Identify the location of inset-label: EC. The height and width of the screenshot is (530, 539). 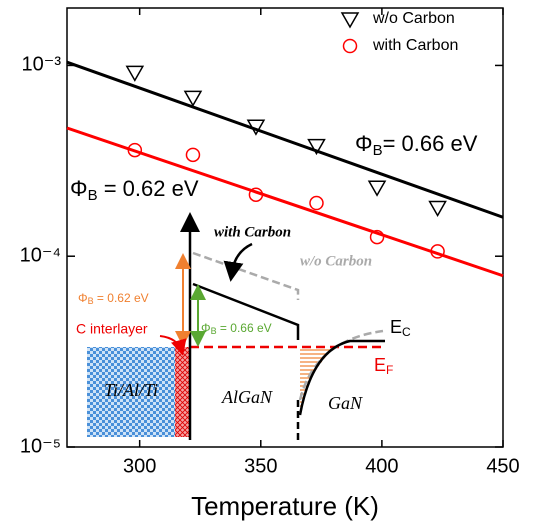
(400, 328).